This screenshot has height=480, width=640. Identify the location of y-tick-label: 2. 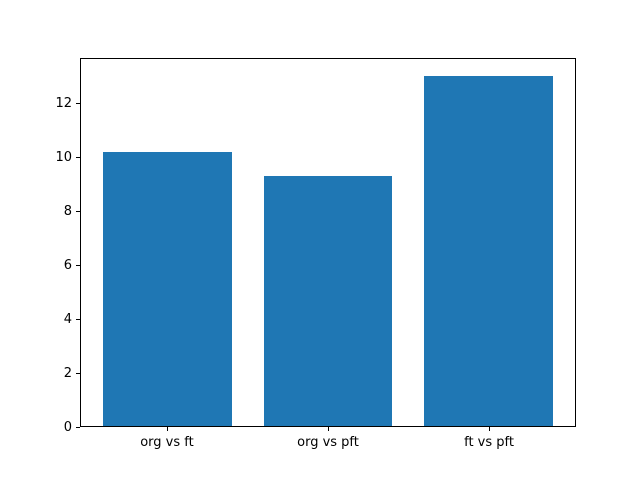
(67, 373).